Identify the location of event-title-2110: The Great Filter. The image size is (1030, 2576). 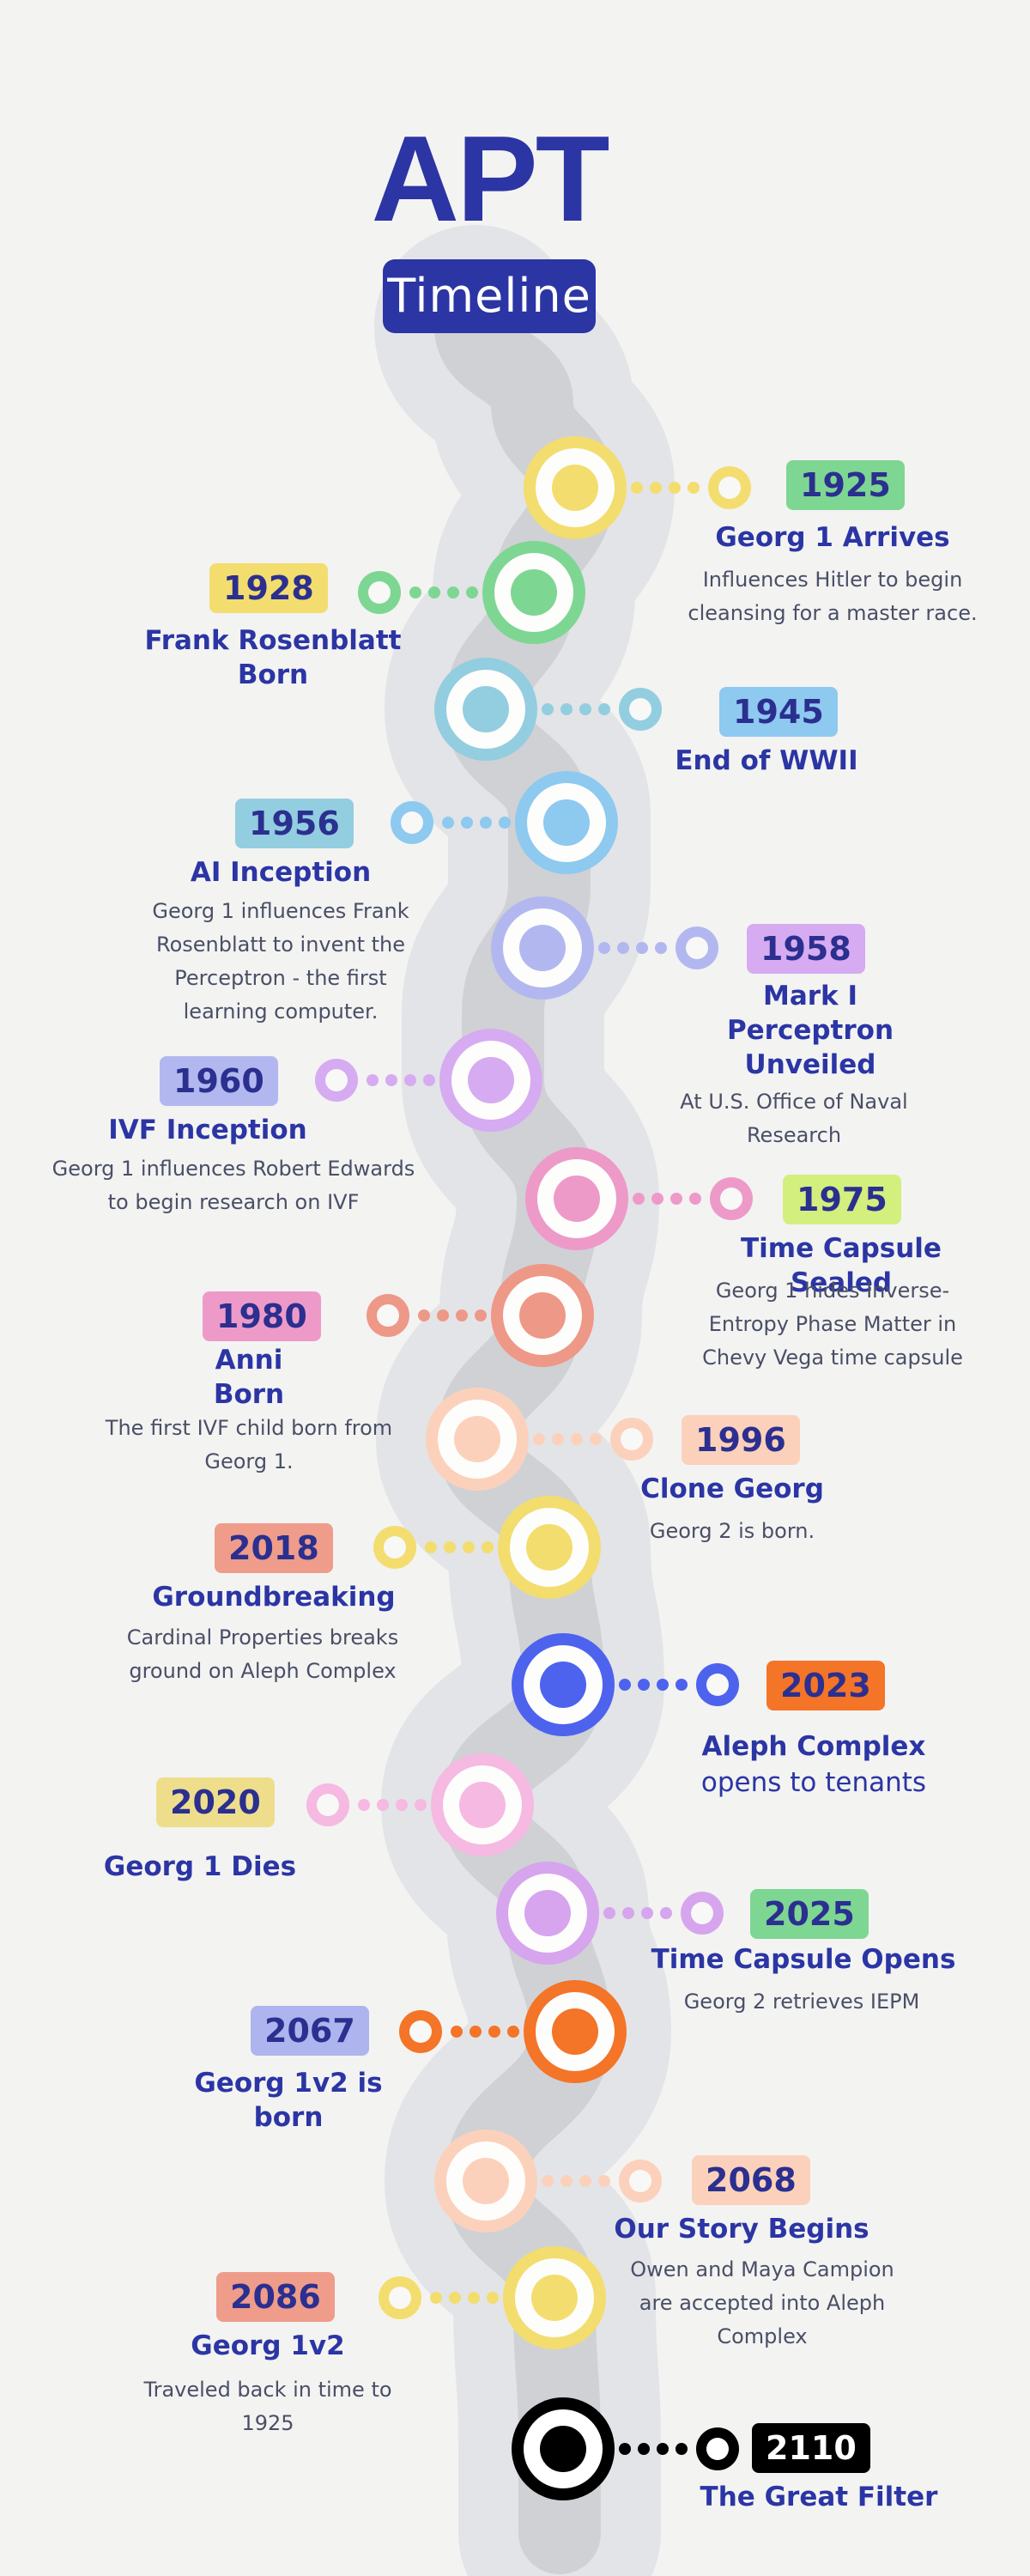
(819, 2497).